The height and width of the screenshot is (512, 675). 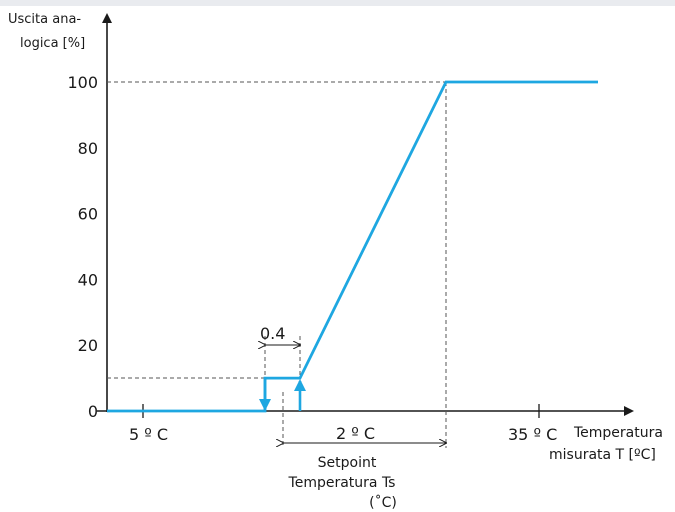 I want to click on setpoint-label-line1: Setpoint, so click(x=347, y=463).